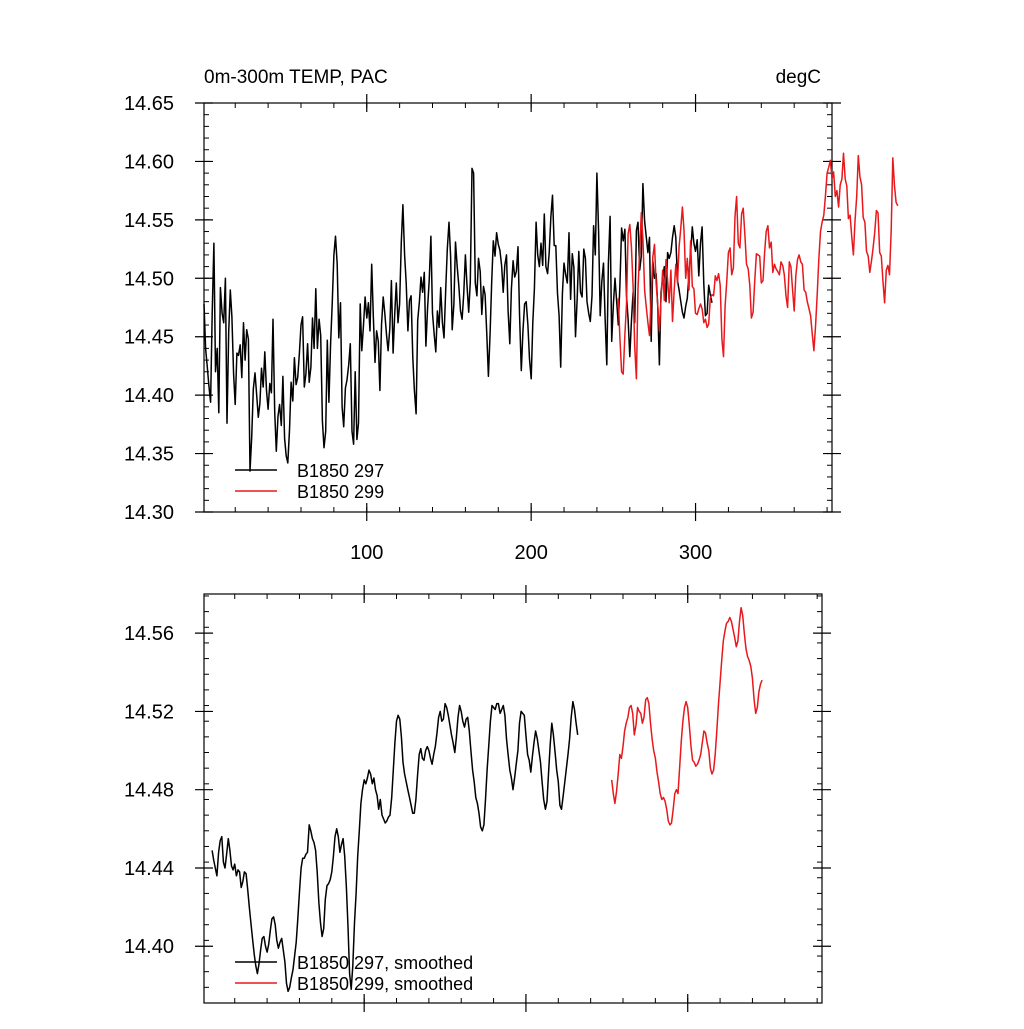  What do you see at coordinates (149, 791) in the screenshot?
I see `y-tick-label: 14.48` at bounding box center [149, 791].